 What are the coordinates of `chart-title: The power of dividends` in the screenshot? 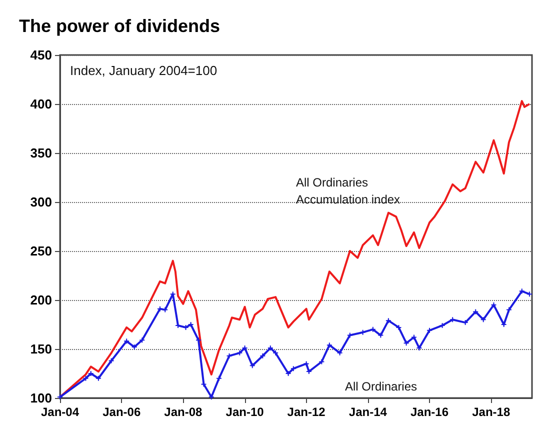 It's located at (119, 26).